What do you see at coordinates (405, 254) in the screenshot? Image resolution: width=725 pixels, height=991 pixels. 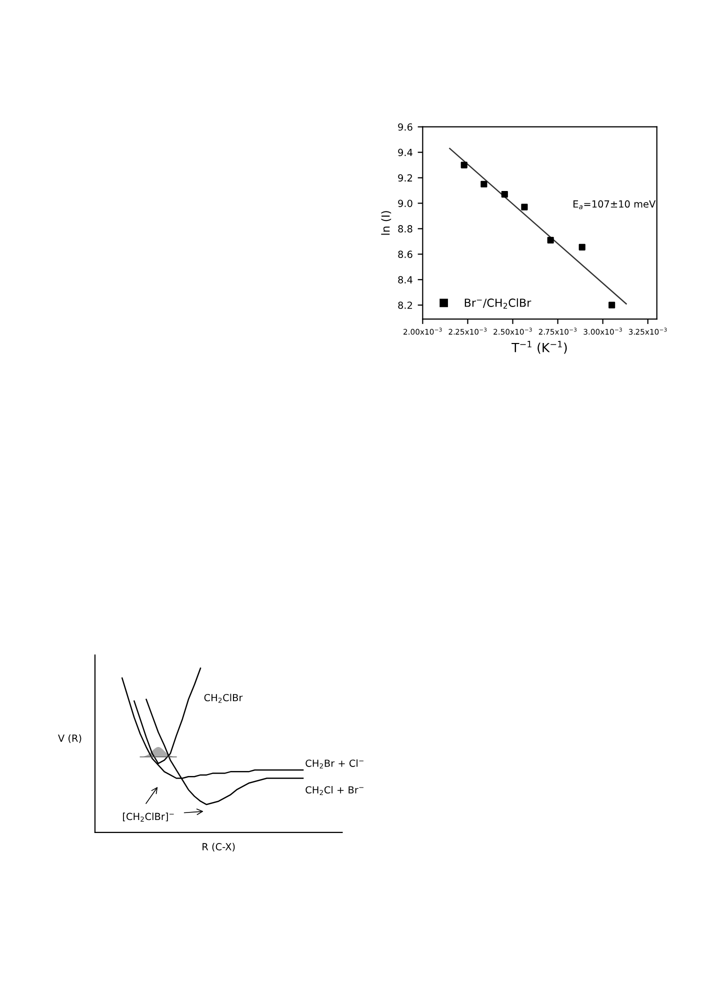 I see `y-tick-label: 8.6` at bounding box center [405, 254].